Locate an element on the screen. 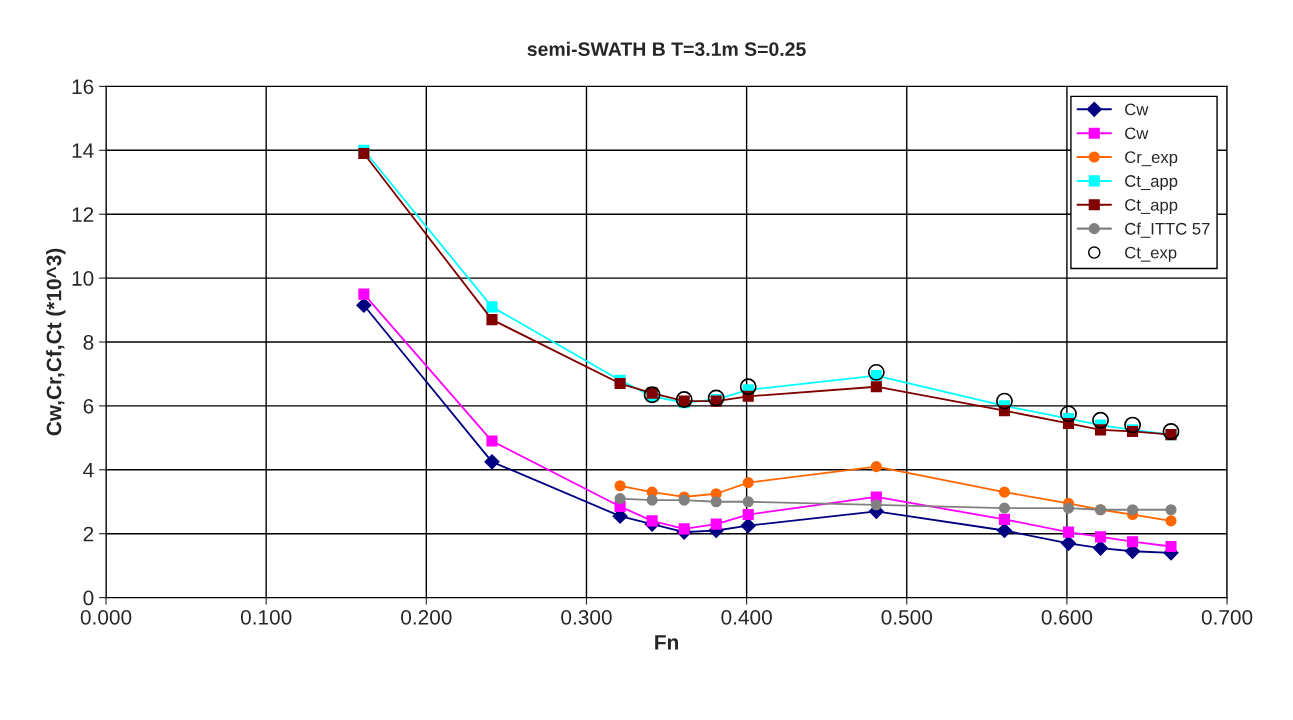 This screenshot has width=1293, height=720. x-tick-label: 0.500 is located at coordinates (907, 617).